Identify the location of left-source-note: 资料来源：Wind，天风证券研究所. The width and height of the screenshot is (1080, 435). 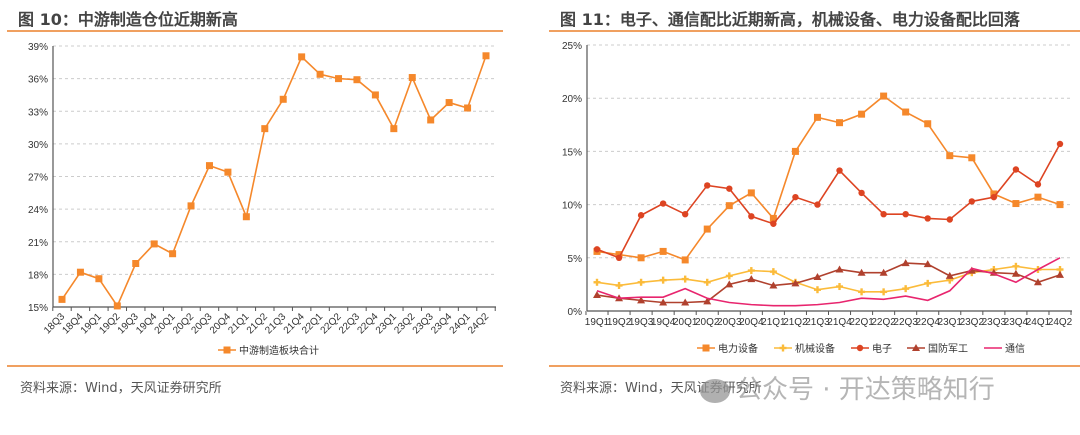
(121, 388).